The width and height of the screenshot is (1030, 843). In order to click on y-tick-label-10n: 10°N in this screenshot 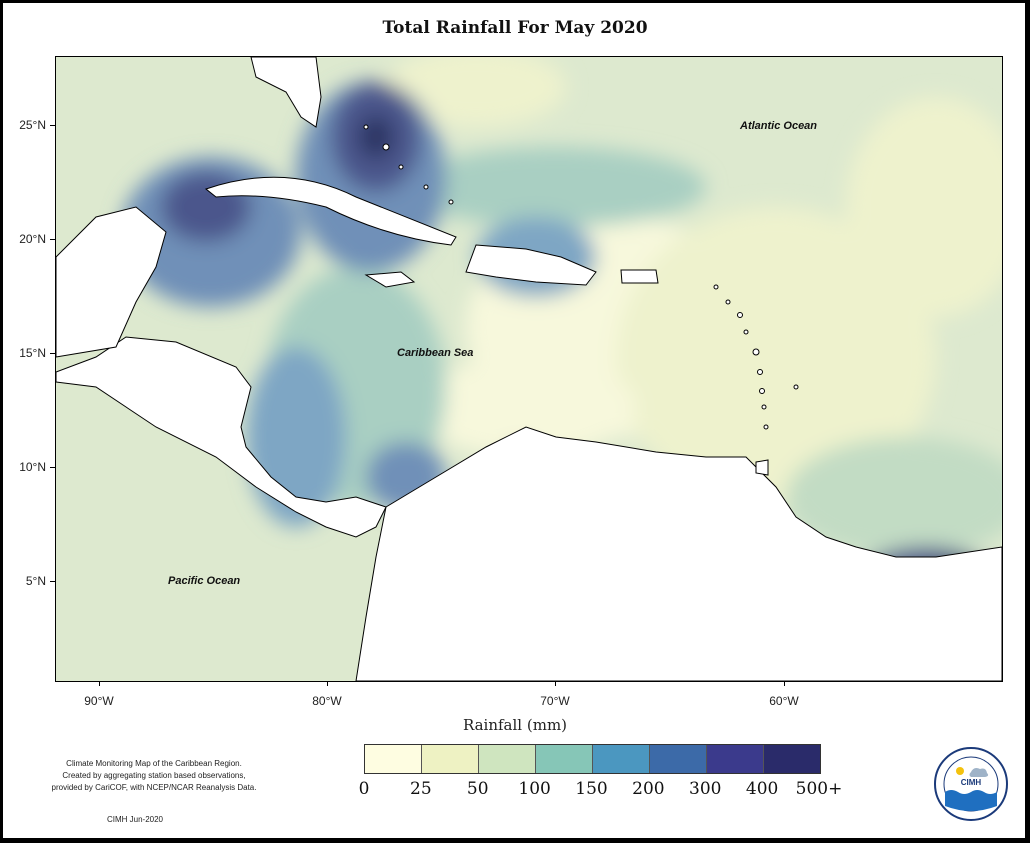, I will do `click(32, 467)`.